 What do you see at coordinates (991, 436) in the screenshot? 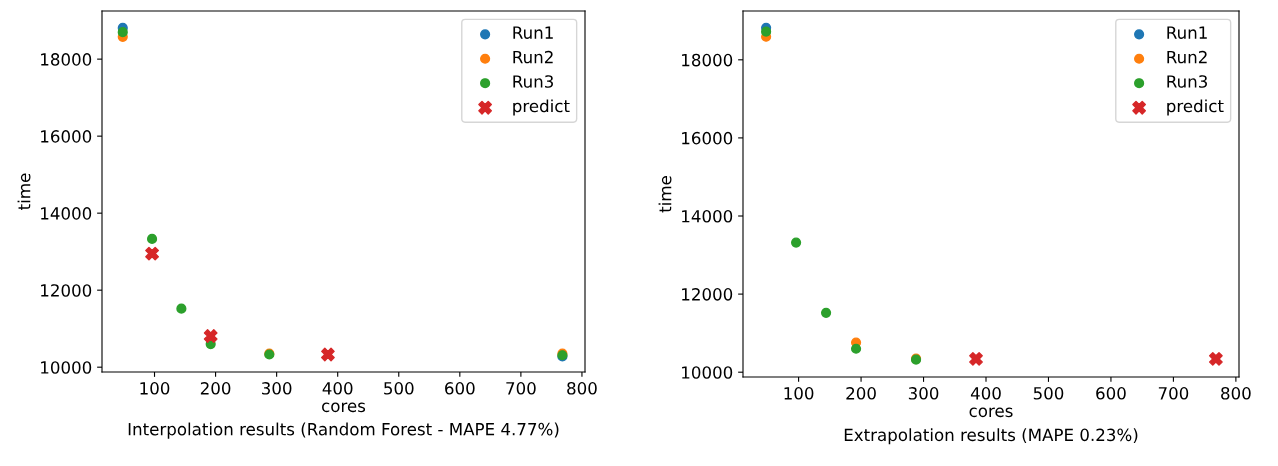
I see `text: Extrapolation results (MAPE 0.23%)` at bounding box center [991, 436].